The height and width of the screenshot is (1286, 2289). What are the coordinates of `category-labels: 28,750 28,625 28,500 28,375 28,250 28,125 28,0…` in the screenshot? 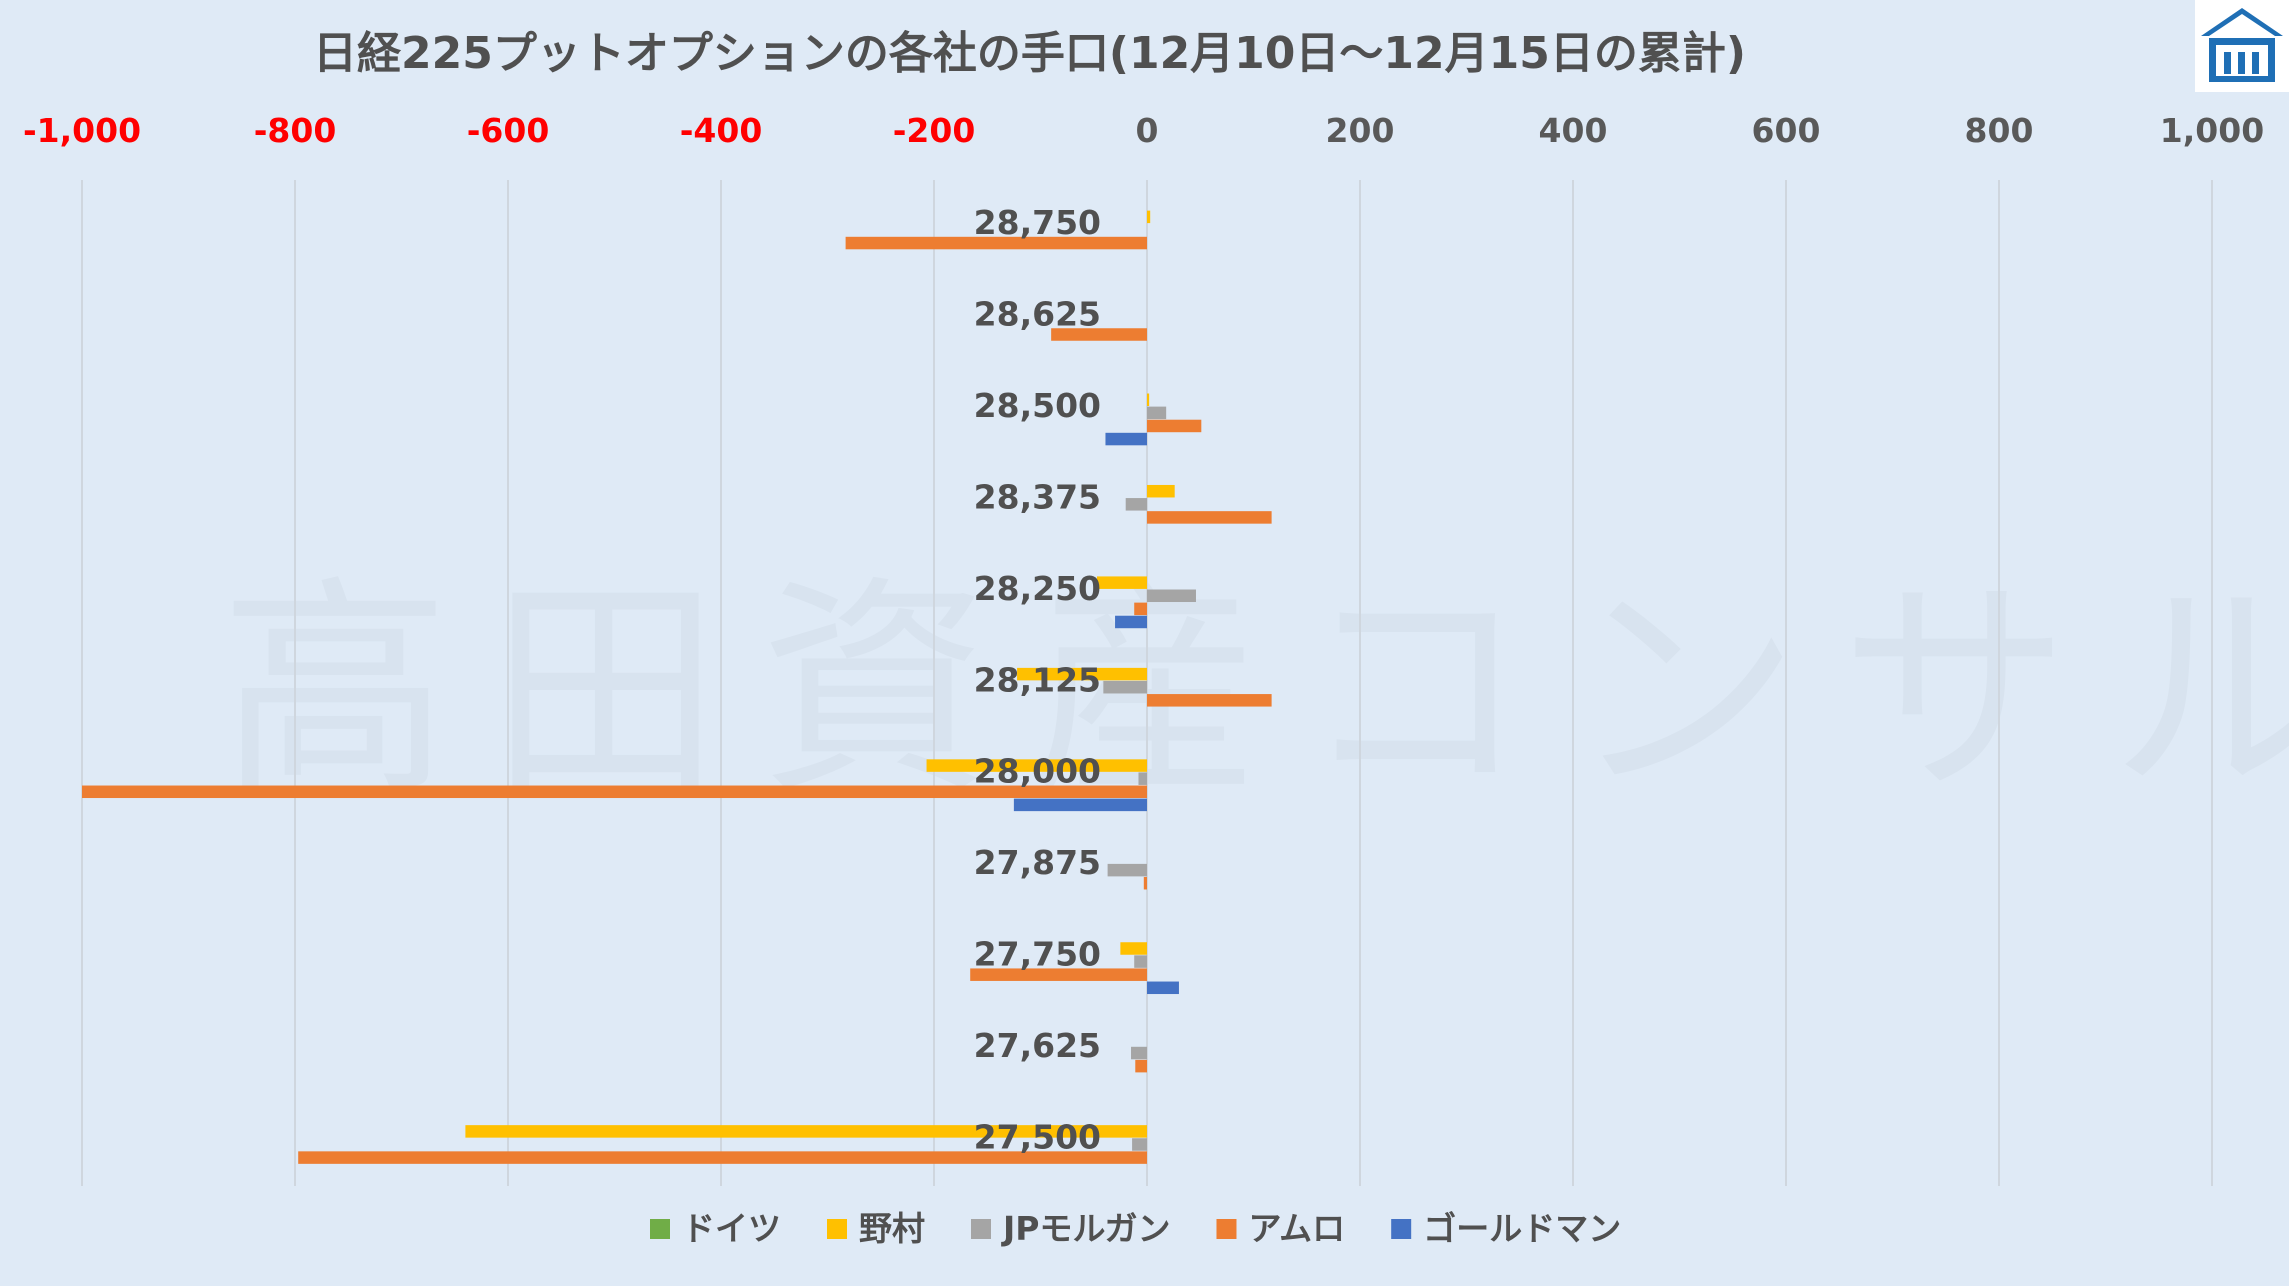 It's located at (1037, 680).